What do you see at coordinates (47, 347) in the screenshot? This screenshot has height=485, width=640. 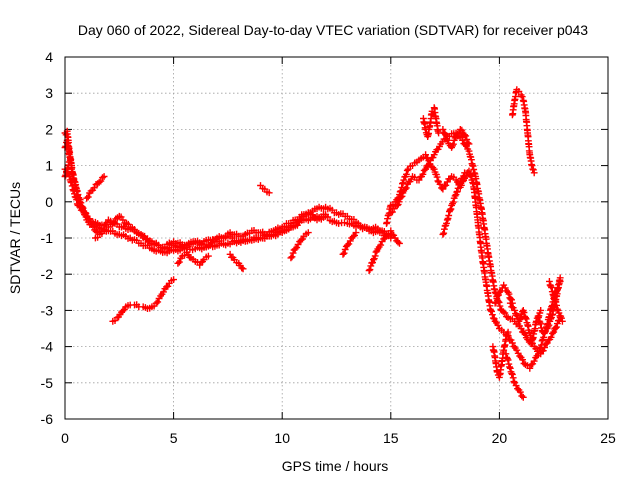 I see `y-tick-label: -4` at bounding box center [47, 347].